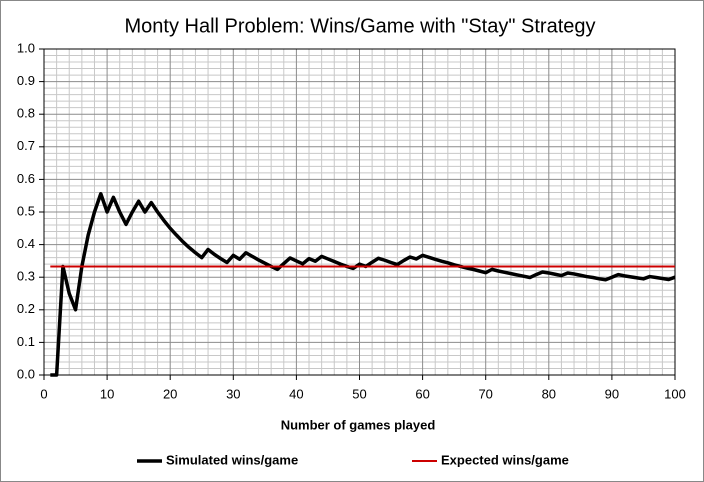  I want to click on x-tick-label: 100, so click(675, 393).